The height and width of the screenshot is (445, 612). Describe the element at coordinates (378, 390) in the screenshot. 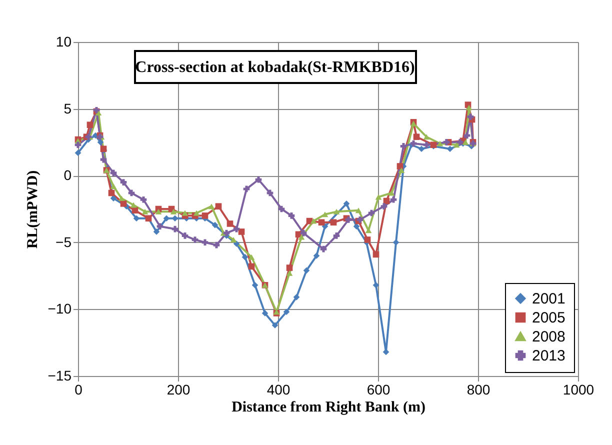

I see `x-tick-label: 600` at that location.